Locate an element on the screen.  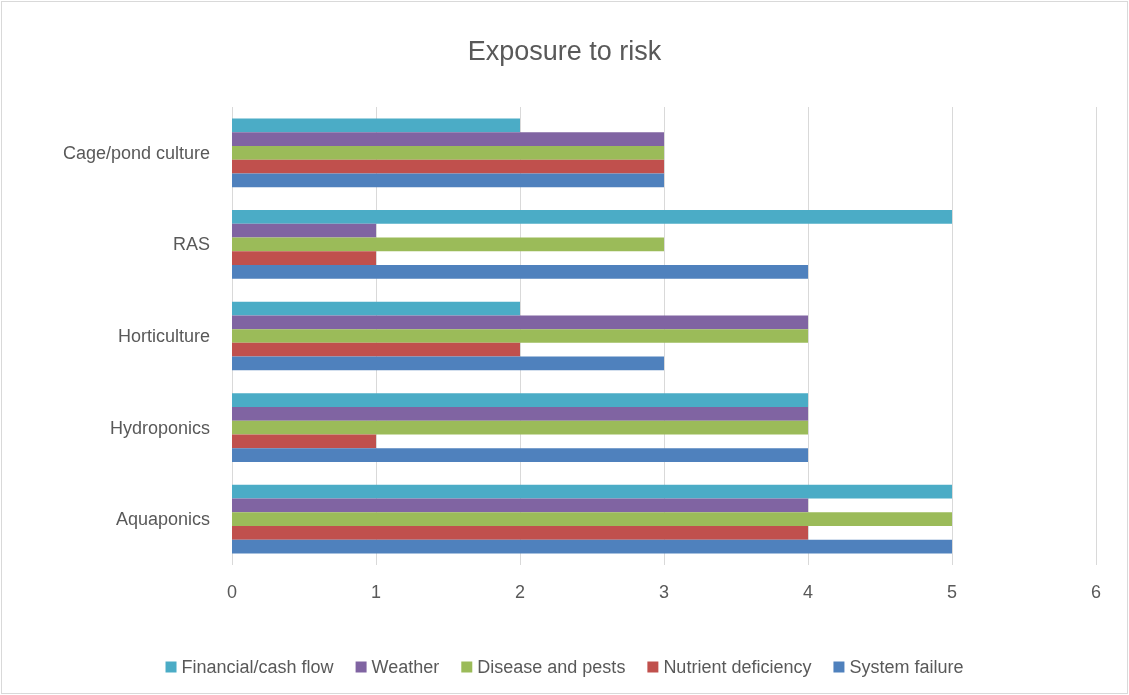
y-tick-label: Aquaponics is located at coordinates (162, 519).